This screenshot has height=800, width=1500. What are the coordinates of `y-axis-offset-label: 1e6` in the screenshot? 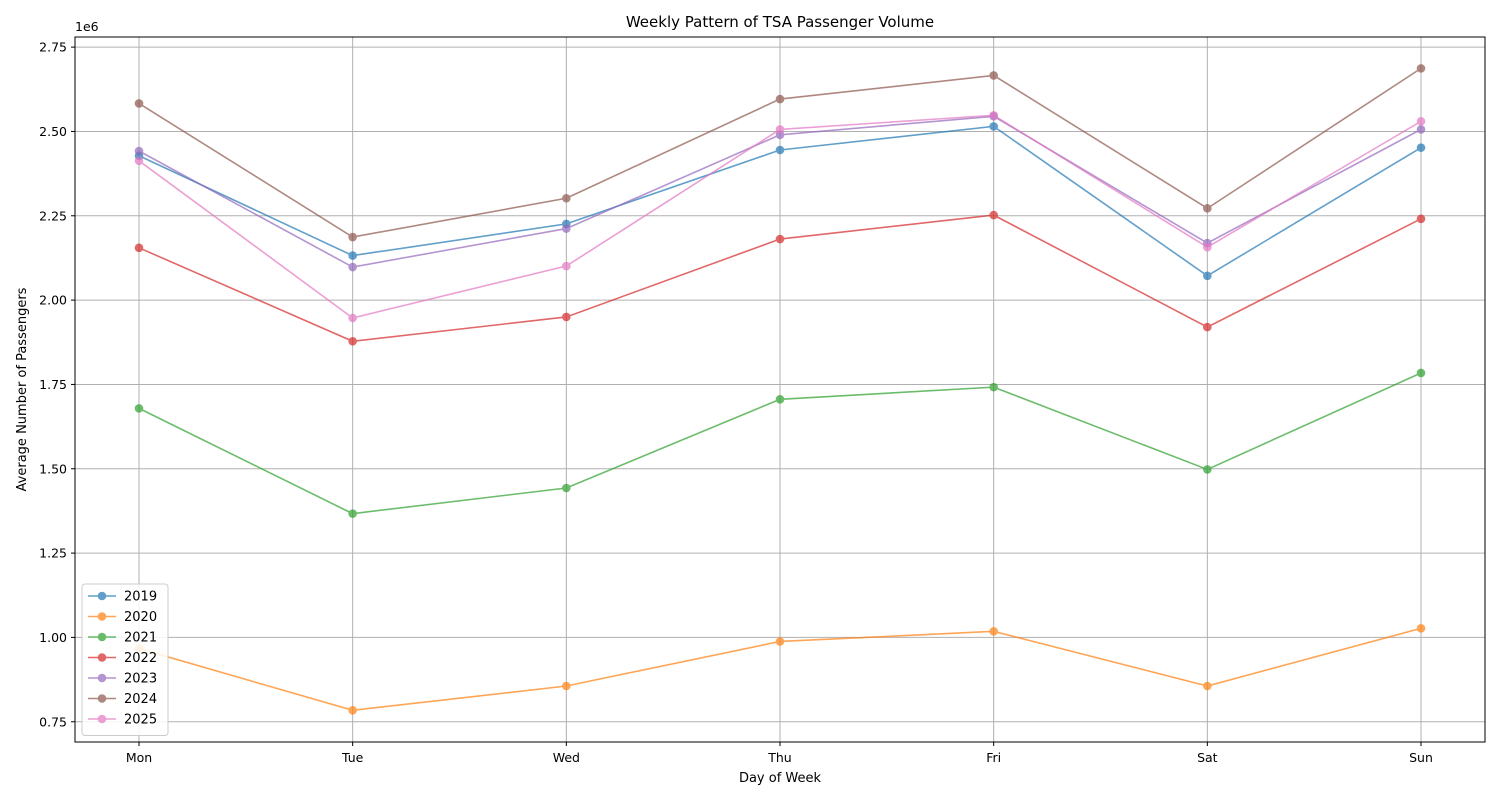 It's located at (87, 26).